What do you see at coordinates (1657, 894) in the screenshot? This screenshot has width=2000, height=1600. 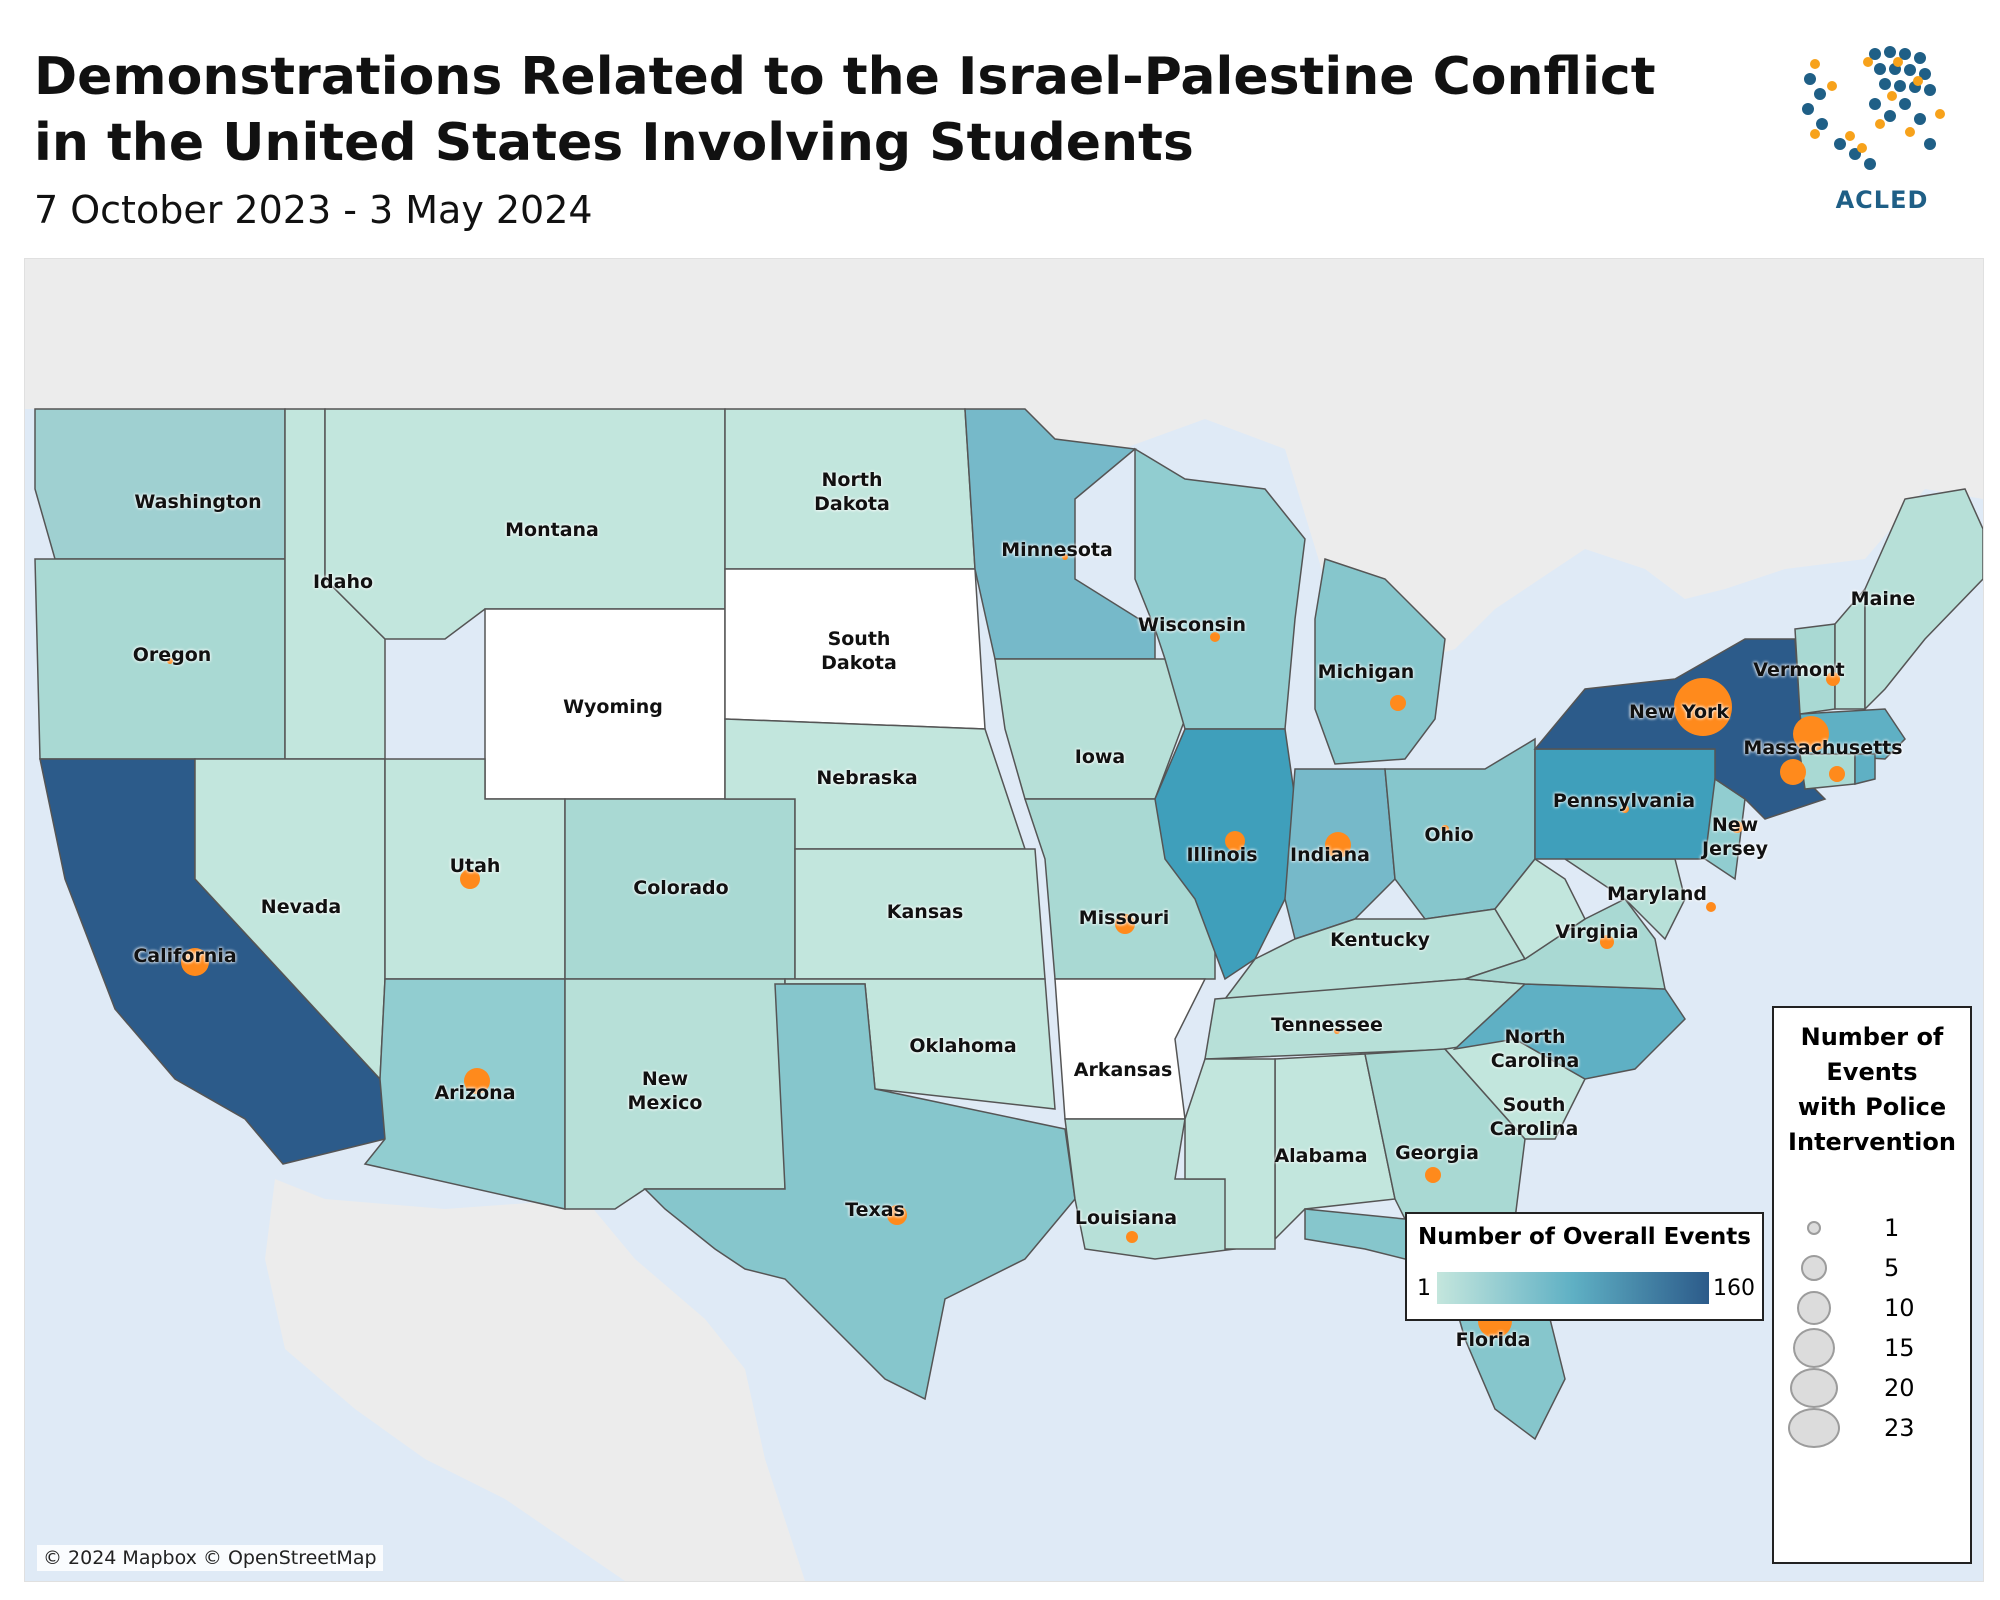 I see `label-maryland: Maryland` at bounding box center [1657, 894].